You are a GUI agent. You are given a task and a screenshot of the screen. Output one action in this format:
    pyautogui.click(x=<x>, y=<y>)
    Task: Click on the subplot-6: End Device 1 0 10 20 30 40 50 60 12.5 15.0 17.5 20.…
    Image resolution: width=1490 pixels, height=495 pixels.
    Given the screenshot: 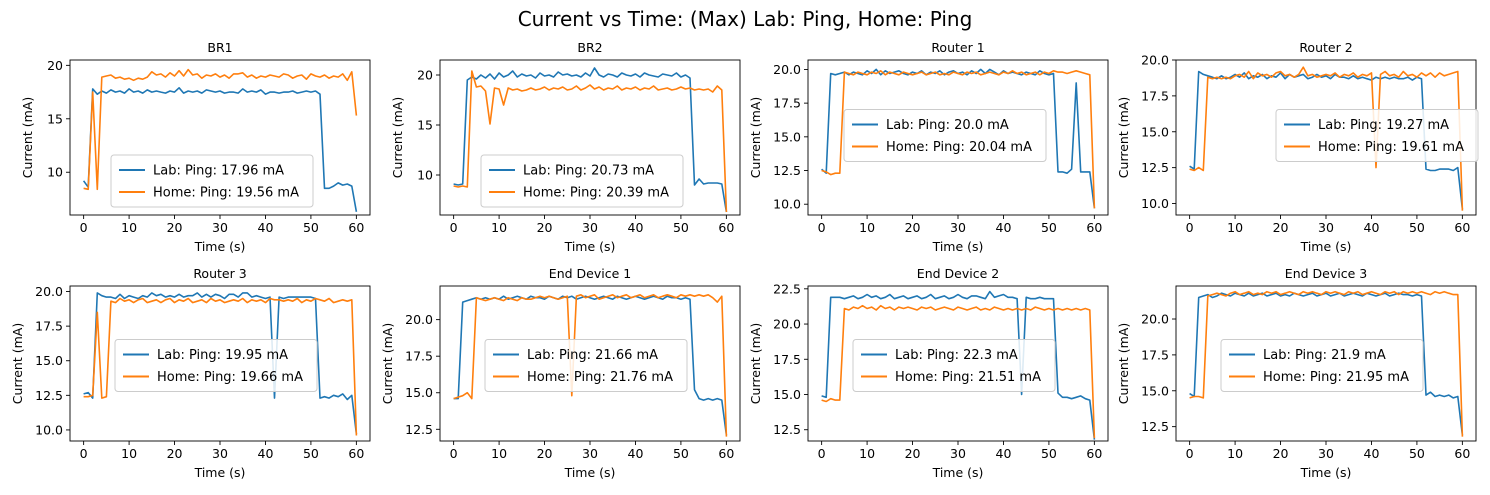 What is the action you would take?
    pyautogui.click(x=560, y=373)
    